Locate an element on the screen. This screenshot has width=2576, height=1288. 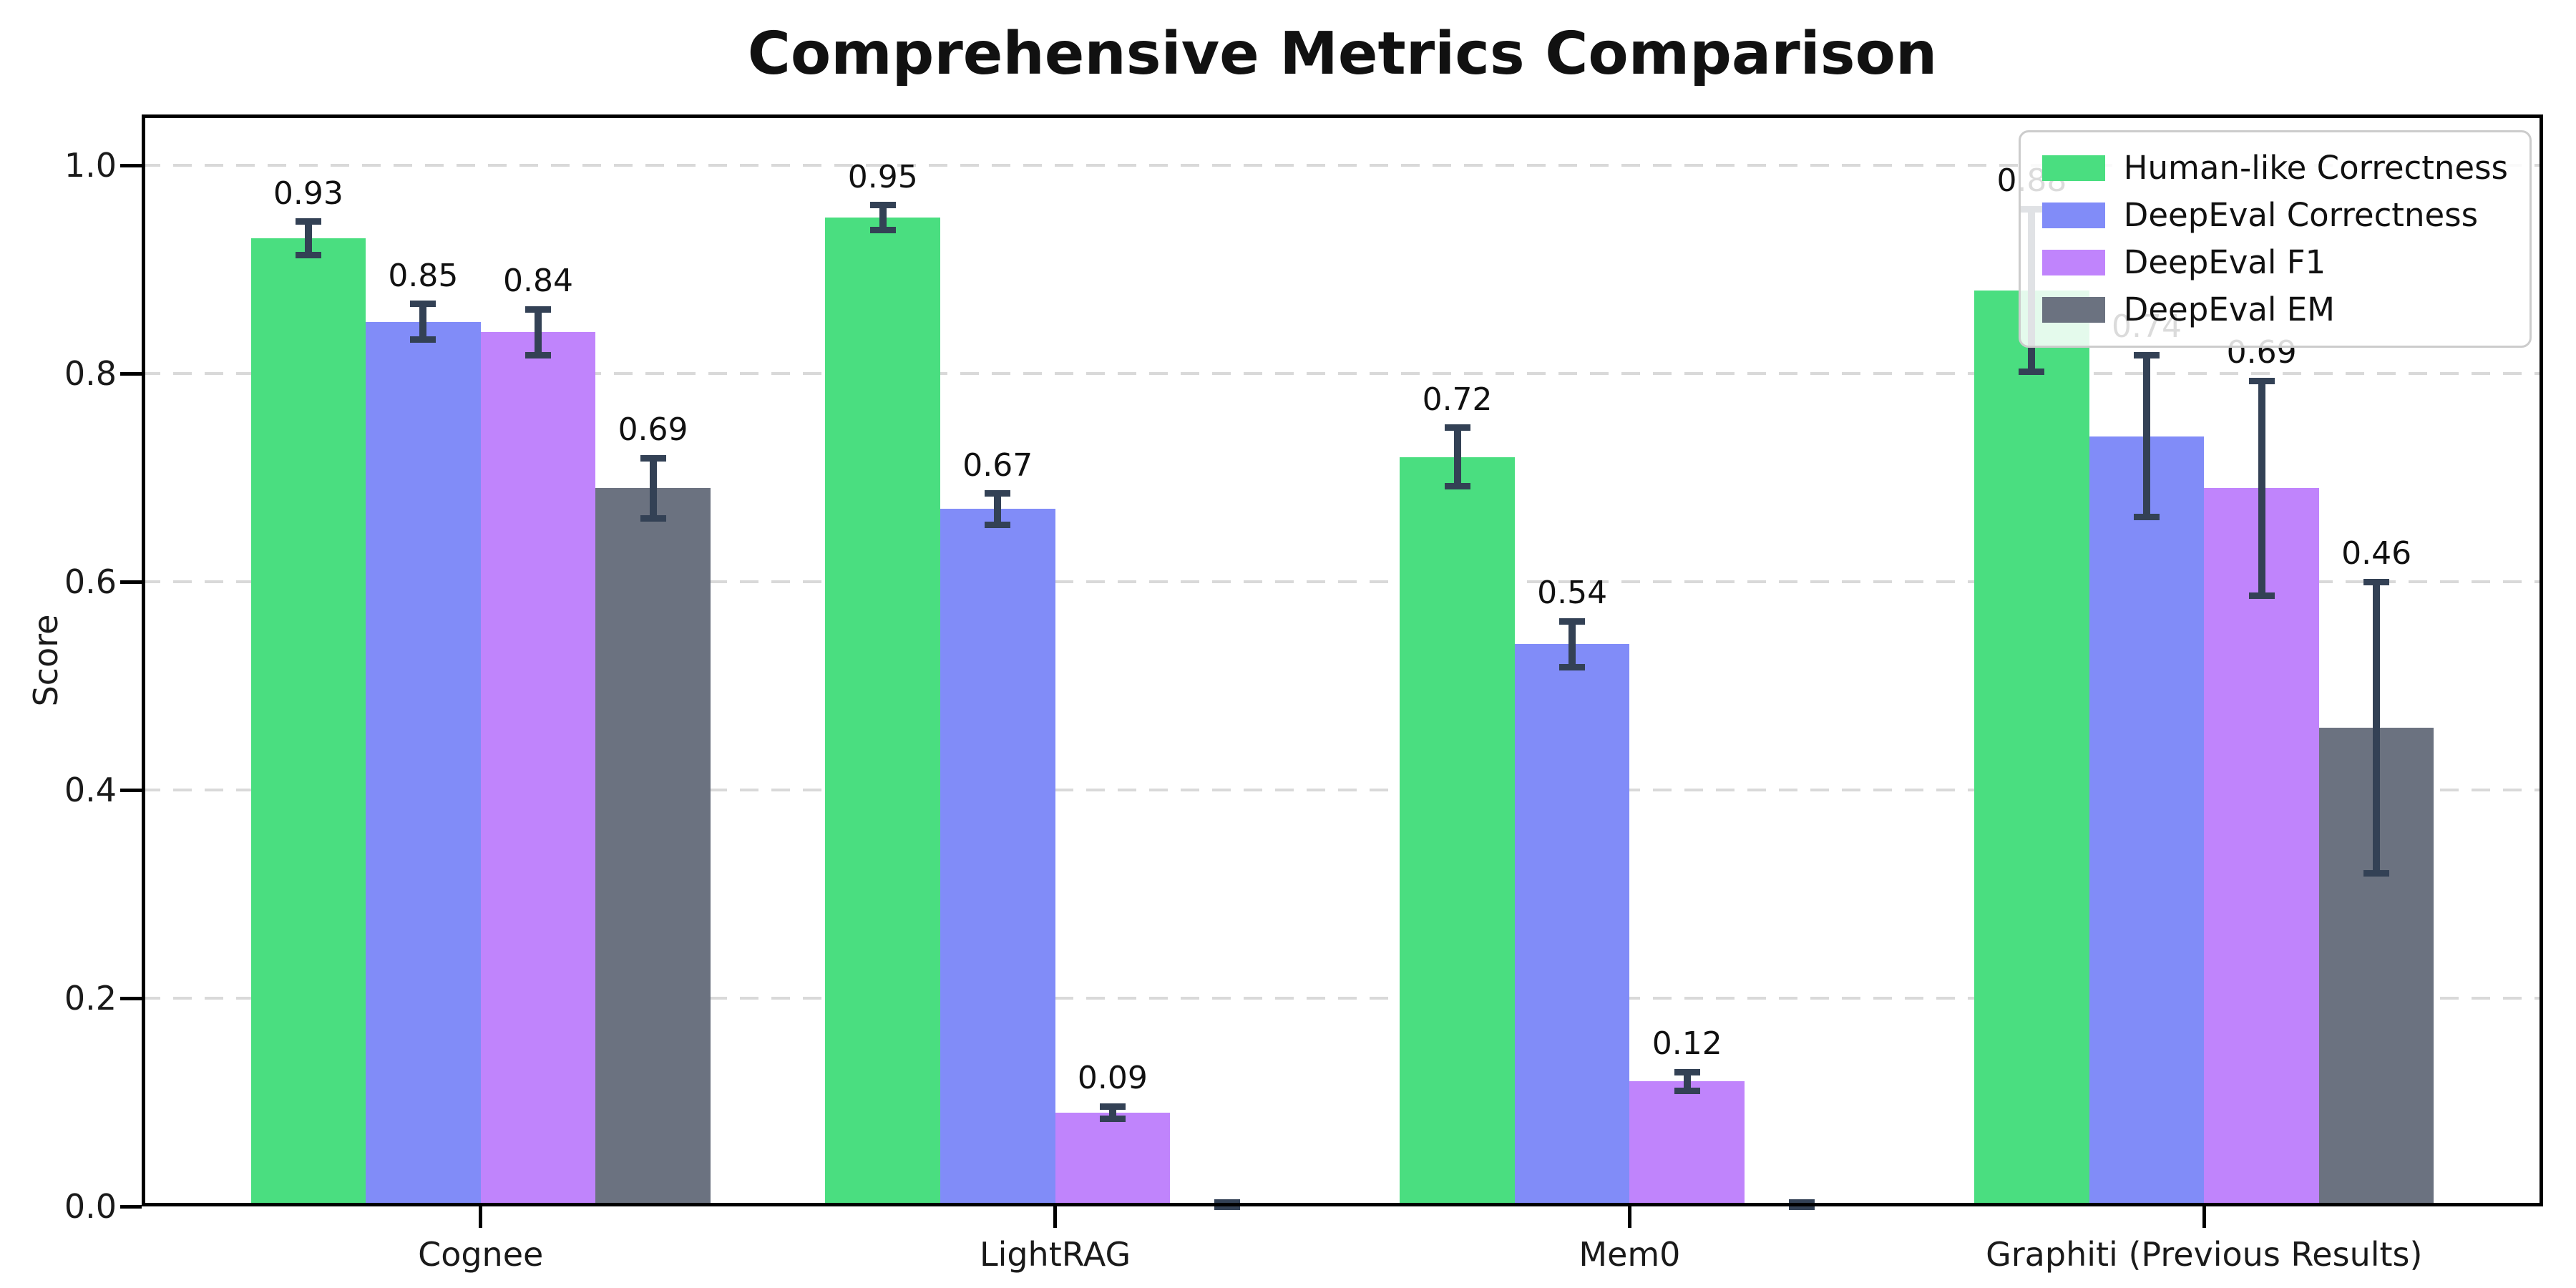
y-tick-label: 0.4 is located at coordinates (90, 790).